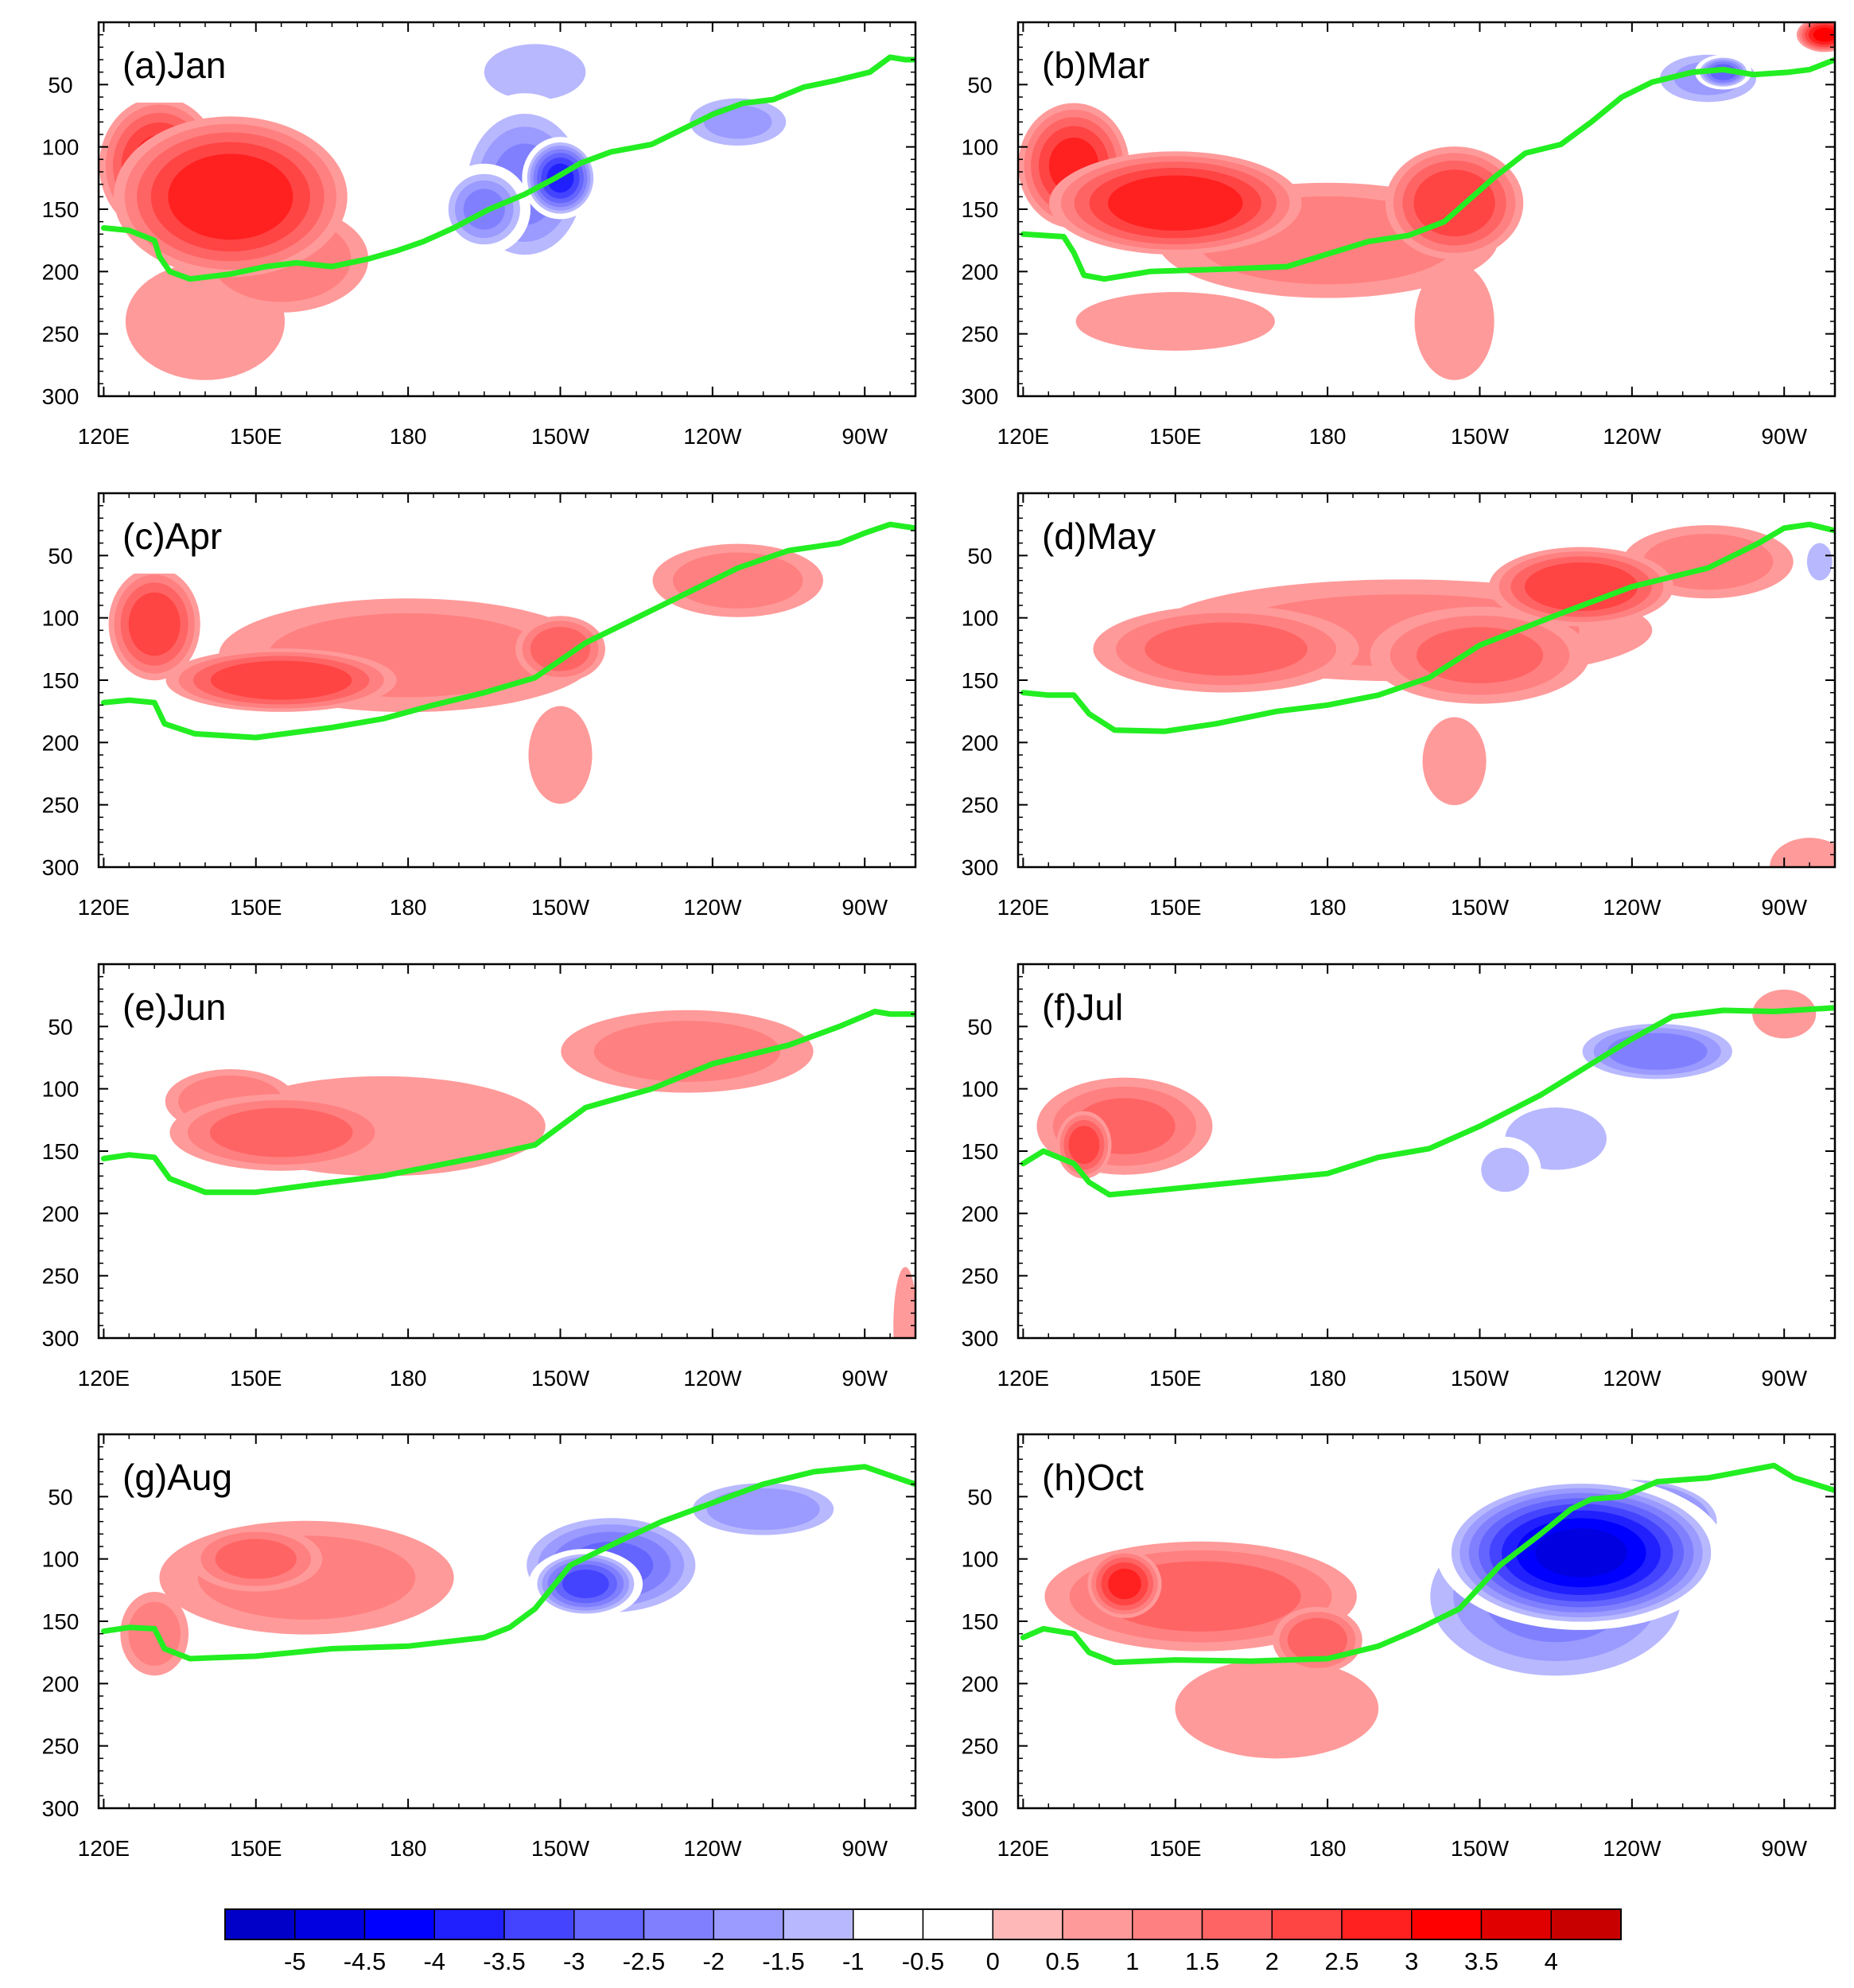  What do you see at coordinates (1082, 1007) in the screenshot?
I see `panel-label: (f)Jul` at bounding box center [1082, 1007].